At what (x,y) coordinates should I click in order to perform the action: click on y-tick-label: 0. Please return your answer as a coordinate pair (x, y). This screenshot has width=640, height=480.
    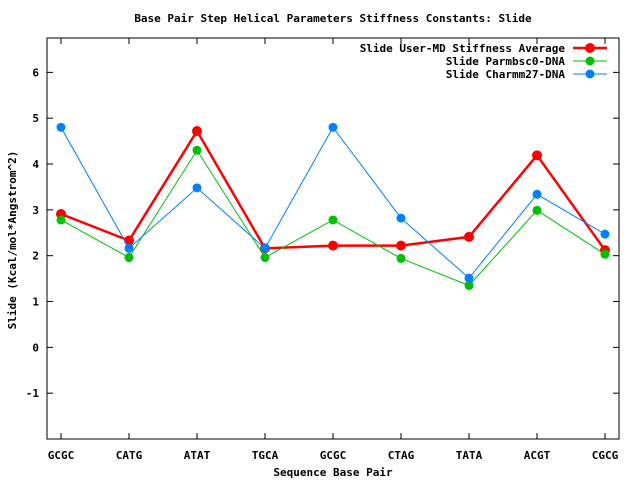
    Looking at the image, I should click on (35, 347).